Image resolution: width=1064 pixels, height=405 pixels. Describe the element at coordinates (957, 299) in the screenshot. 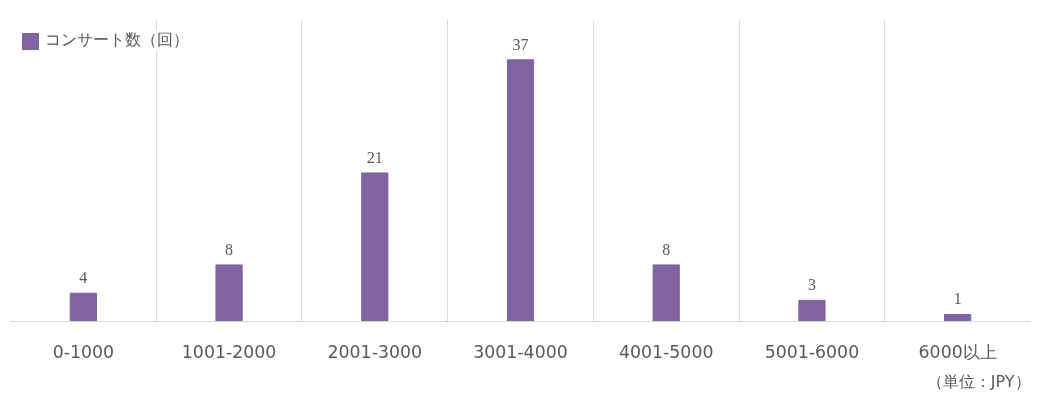

I see `data-label: 1` at that location.